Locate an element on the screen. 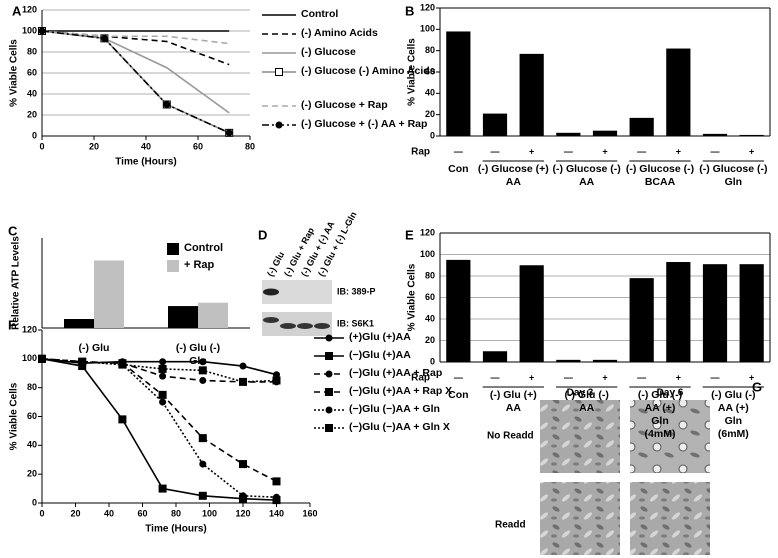 This screenshot has width=778, height=558. band-label: IB: S6K1 is located at coordinates (355, 323).